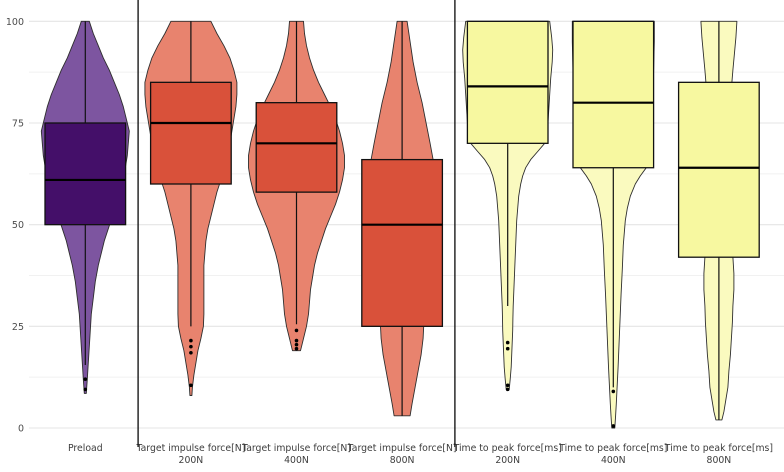 The width and height of the screenshot is (784, 472). I want to click on y-tick-label: 75, so click(18, 123).